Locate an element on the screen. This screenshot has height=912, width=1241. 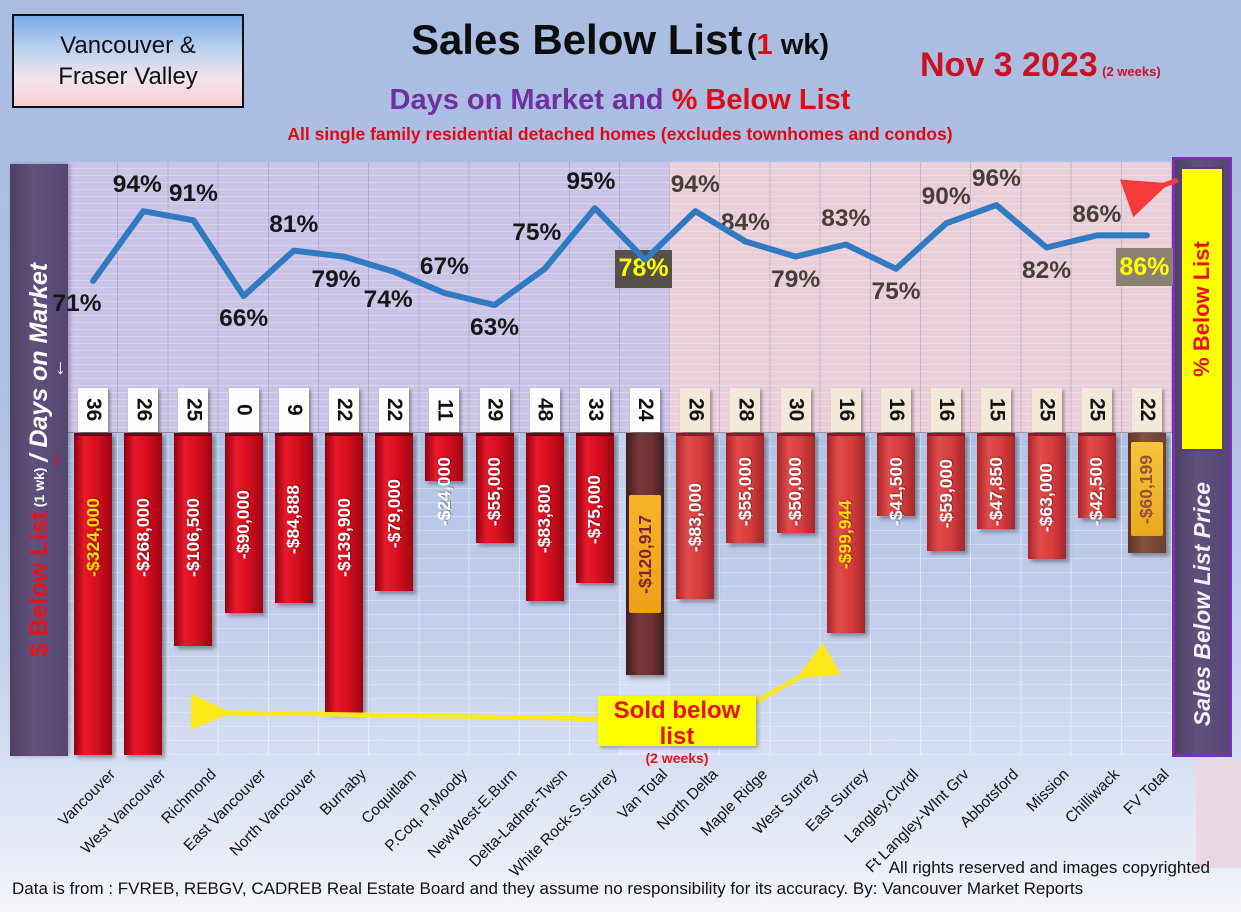
amount-bar: -$83,800 is located at coordinates (544, 517).